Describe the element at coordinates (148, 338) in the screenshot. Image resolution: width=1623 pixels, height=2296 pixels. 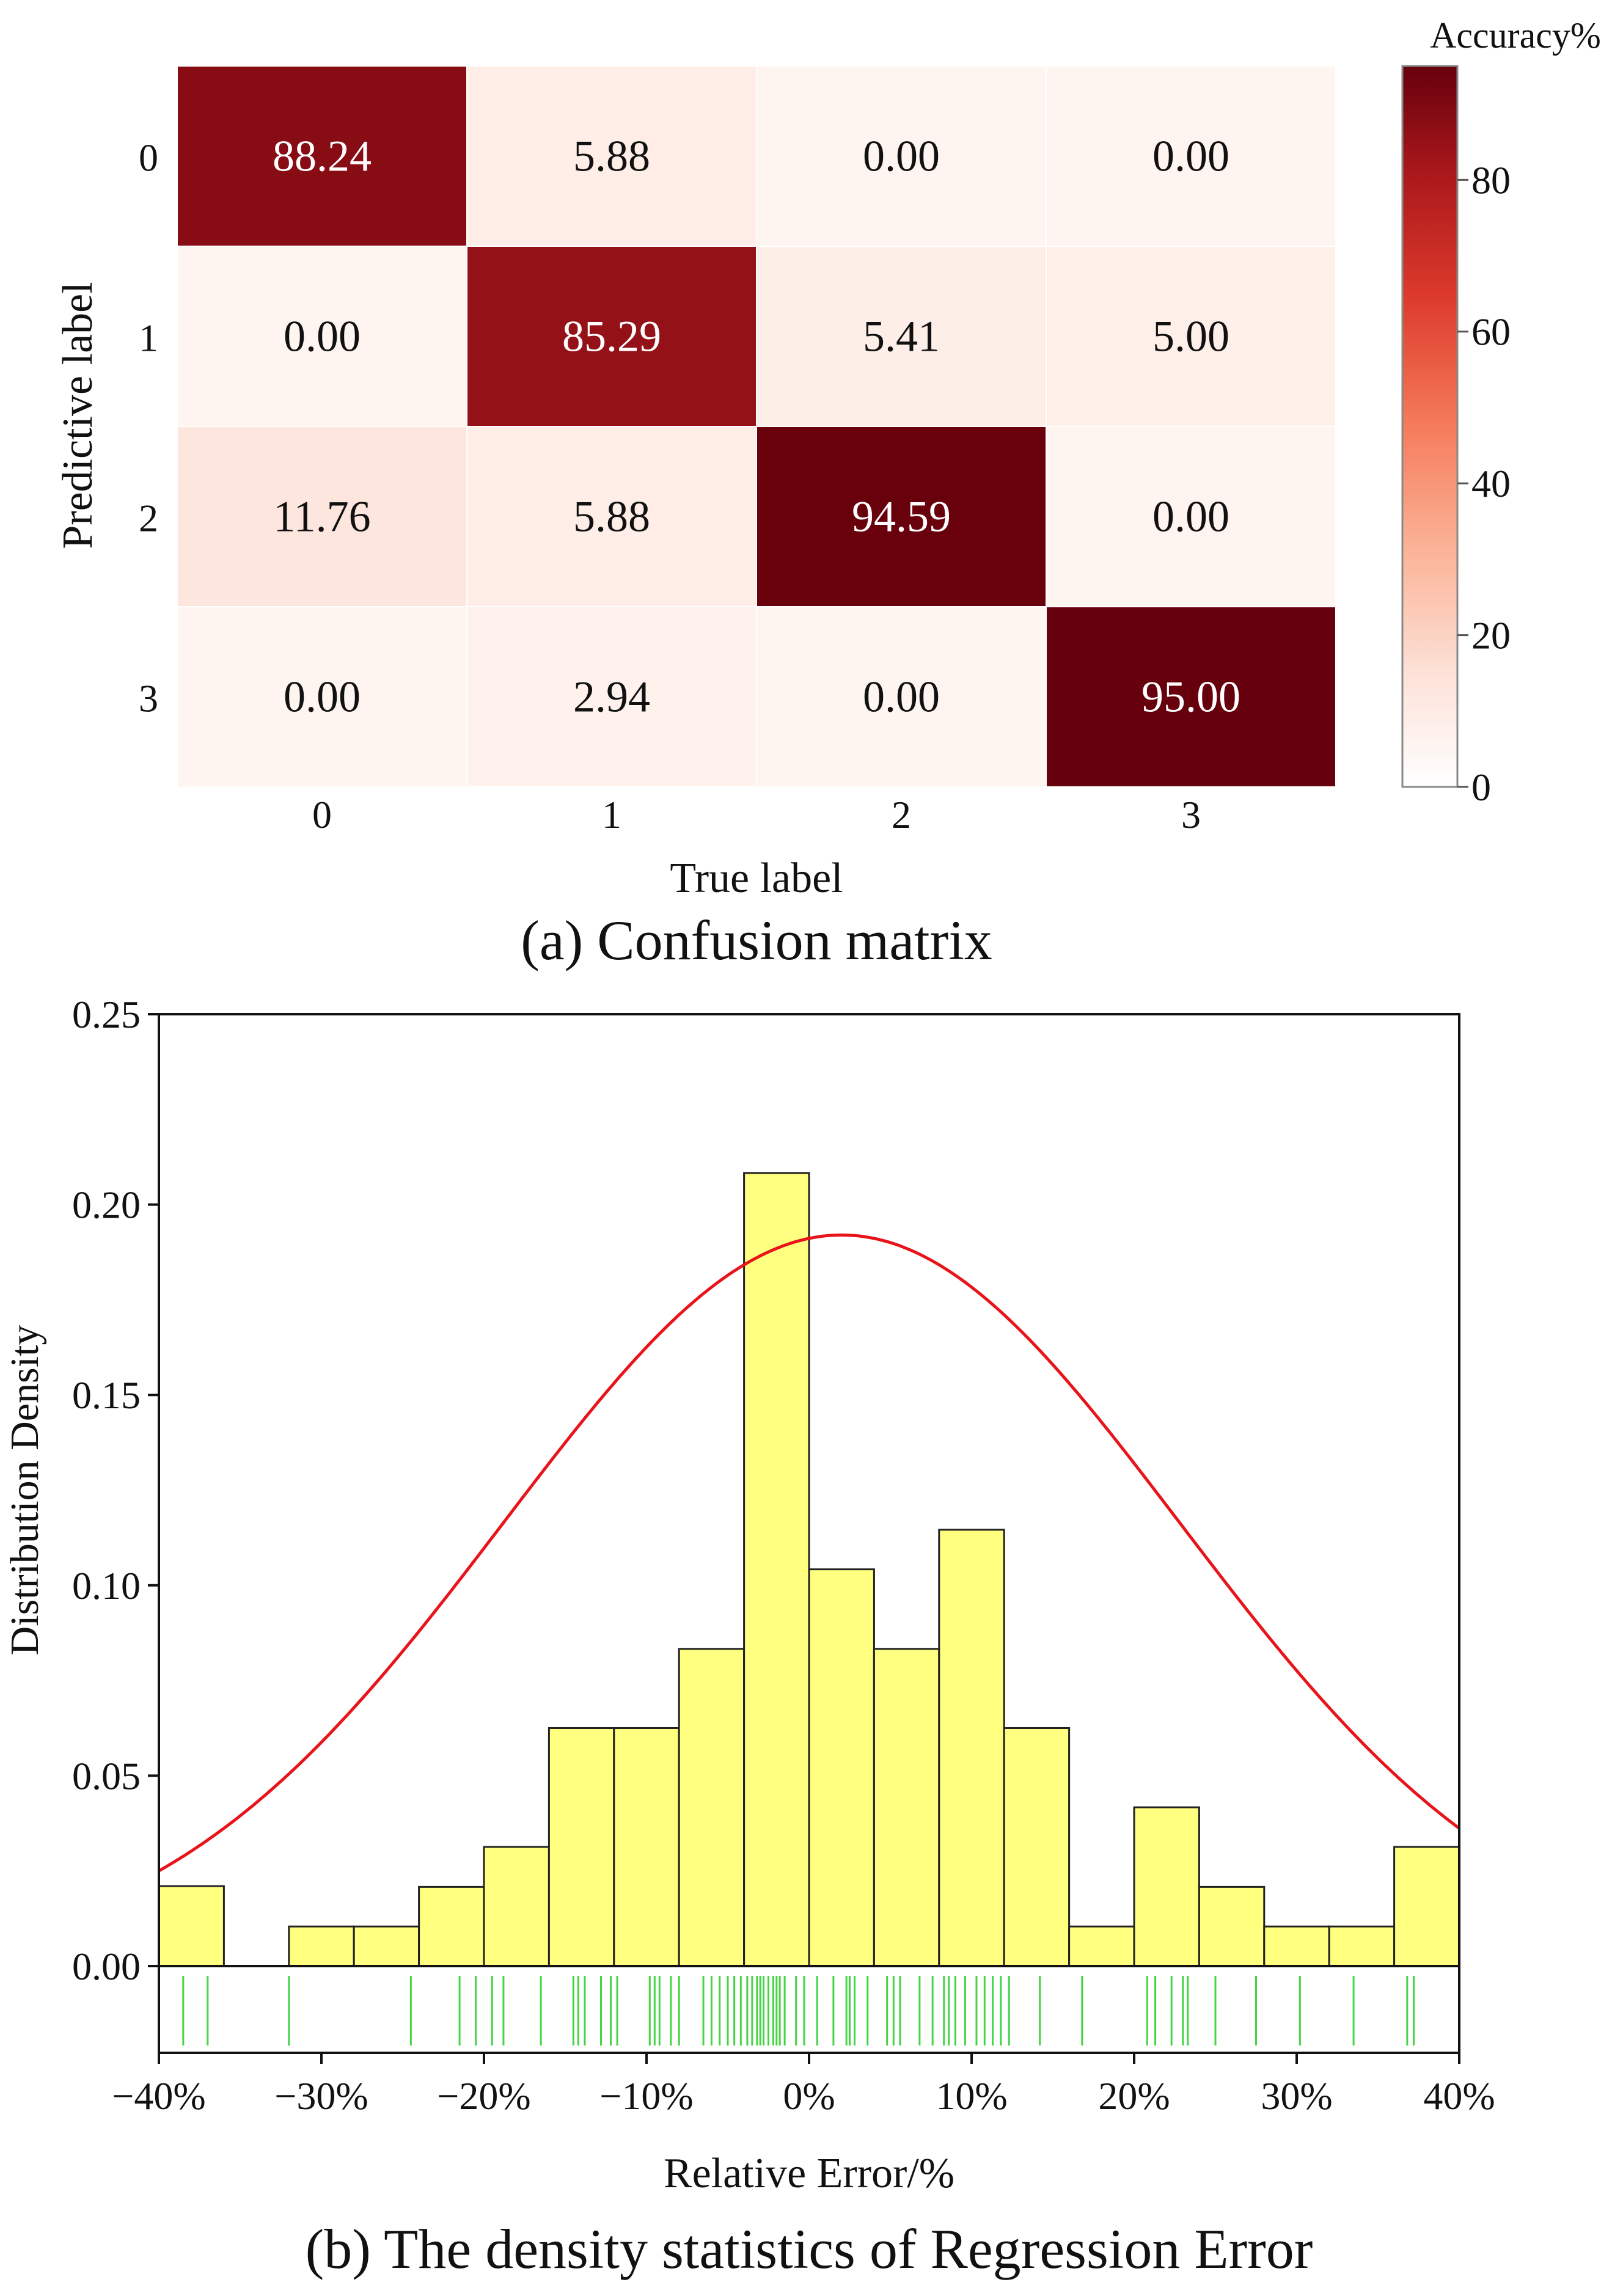
I see `matrix-y-tick-label: 1` at that location.